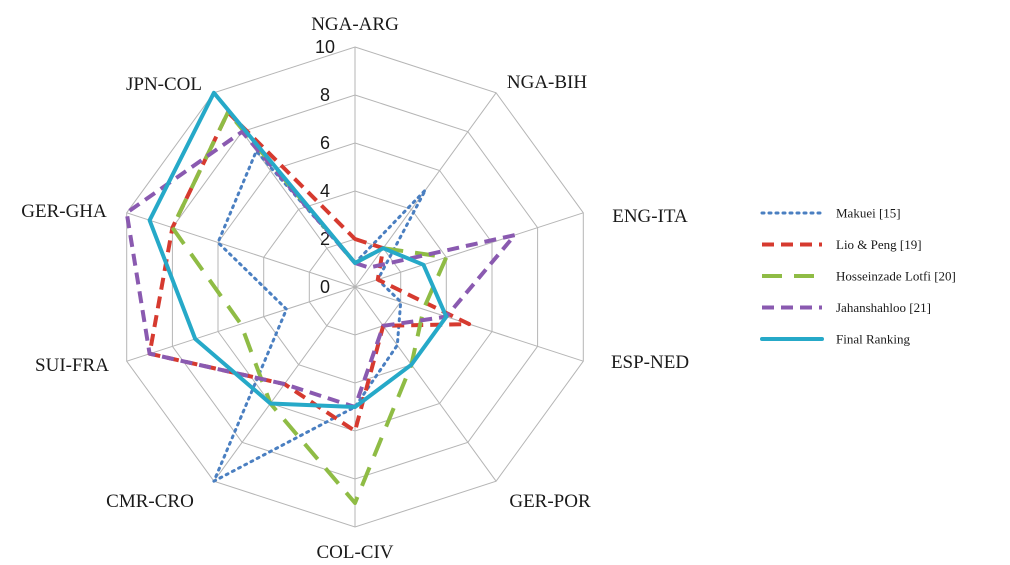 The width and height of the screenshot is (1010, 565). Describe the element at coordinates (883, 307) in the screenshot. I see `legend-label: Jahanshahloo [21]` at that location.